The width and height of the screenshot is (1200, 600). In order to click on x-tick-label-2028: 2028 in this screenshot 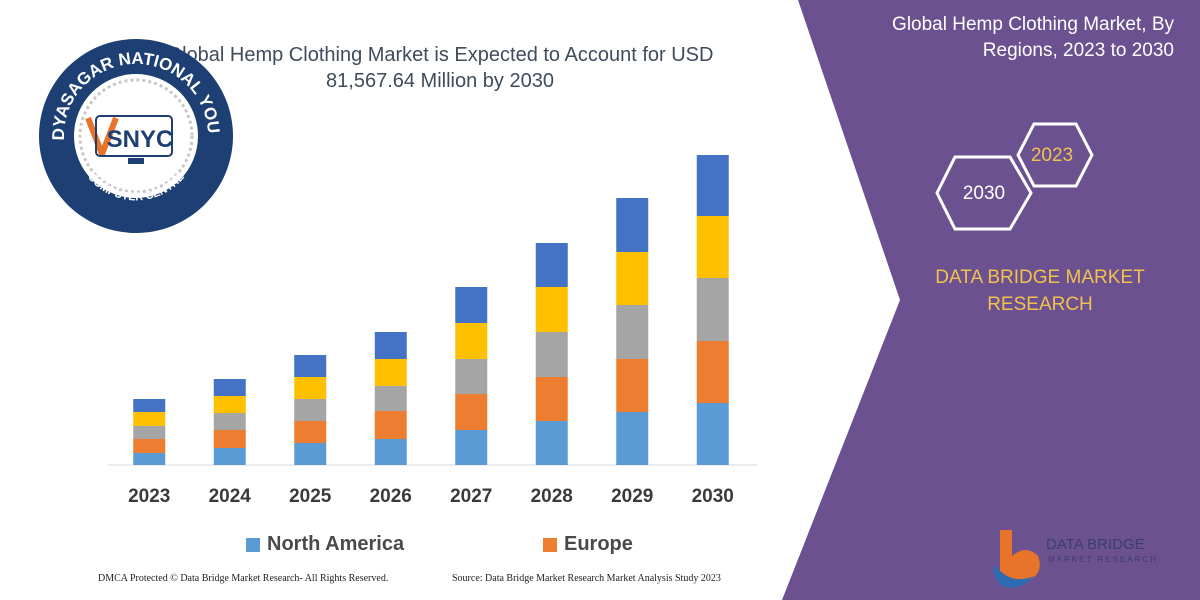, I will do `click(552, 496)`.